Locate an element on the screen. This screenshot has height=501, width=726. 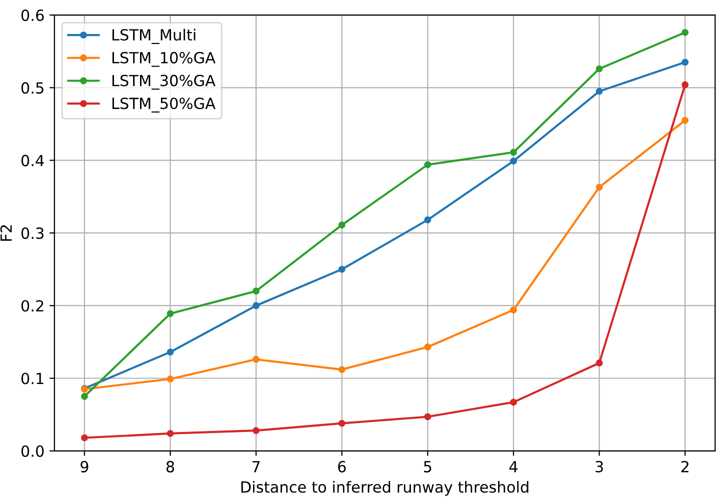
y-tick-label: 0.3 is located at coordinates (32, 233).